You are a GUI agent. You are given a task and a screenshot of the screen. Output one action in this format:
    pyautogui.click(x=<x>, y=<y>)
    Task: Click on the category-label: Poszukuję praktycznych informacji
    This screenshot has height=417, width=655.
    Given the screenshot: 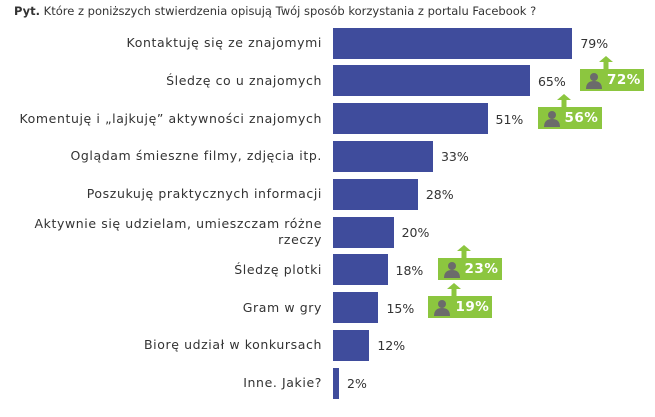 What is the action you would take?
    pyautogui.click(x=161, y=194)
    